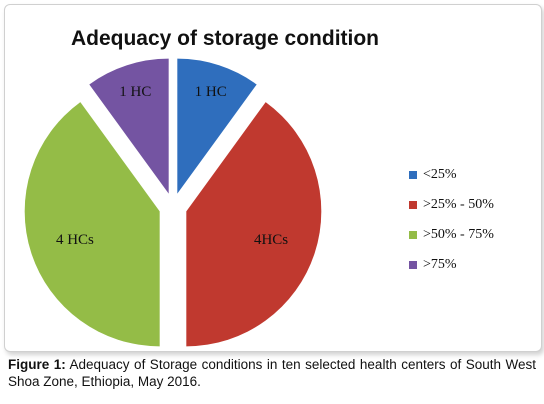  What do you see at coordinates (458, 204) in the screenshot?
I see `legend-label: >25% - 50%` at bounding box center [458, 204].